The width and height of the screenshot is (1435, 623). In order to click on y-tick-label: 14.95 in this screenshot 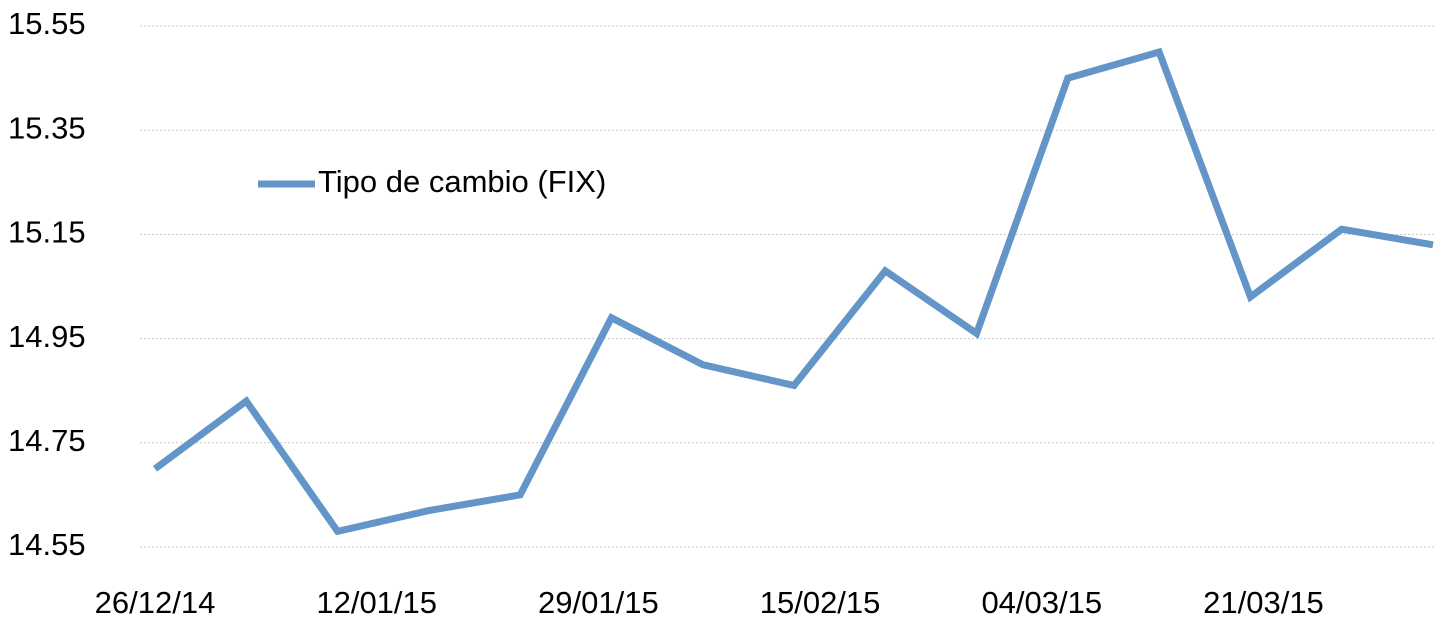, I will do `click(47, 336)`.